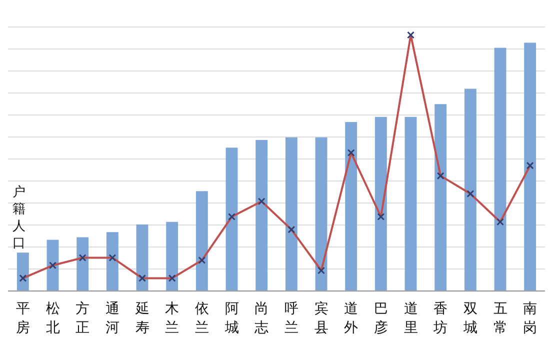 The width and height of the screenshot is (550, 342). What do you see at coordinates (440, 318) in the screenshot?
I see `x-tick-label: 香坊` at bounding box center [440, 318].